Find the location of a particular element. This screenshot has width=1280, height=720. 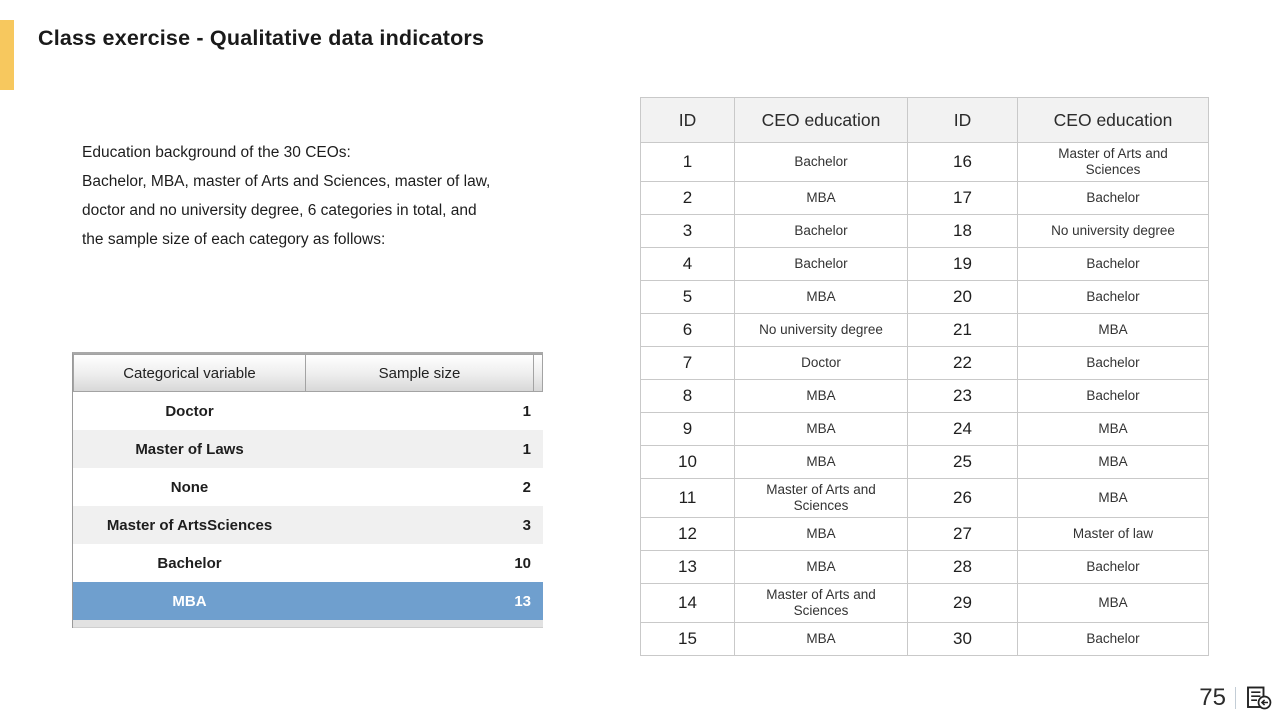

id-cell: 11 is located at coordinates (687, 498).